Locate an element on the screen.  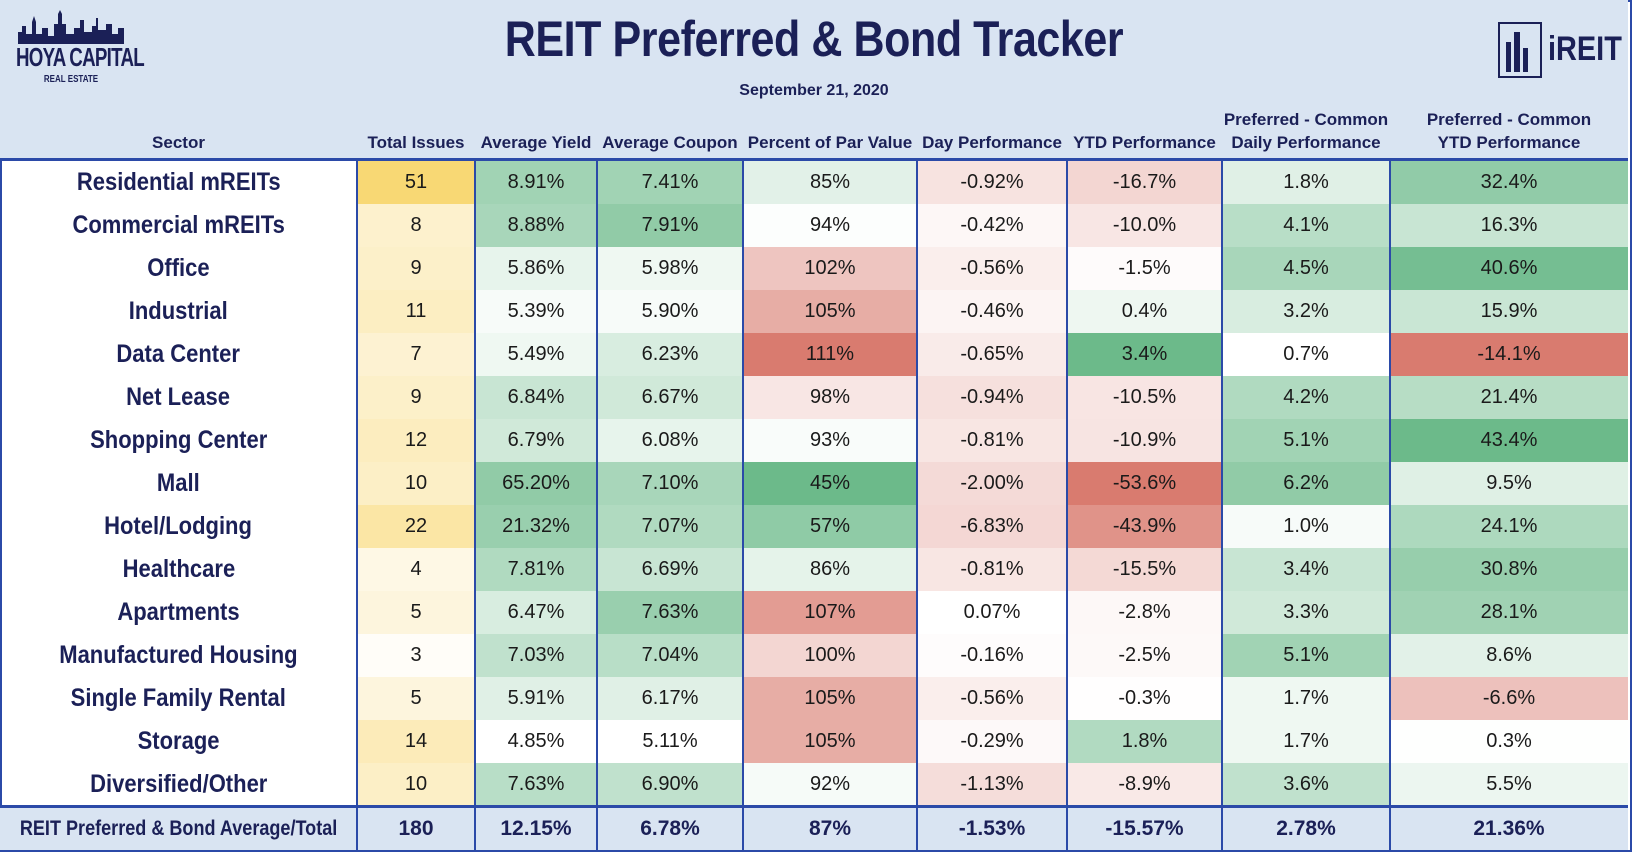
cell-coupon: 7.91% is located at coordinates (670, 225).